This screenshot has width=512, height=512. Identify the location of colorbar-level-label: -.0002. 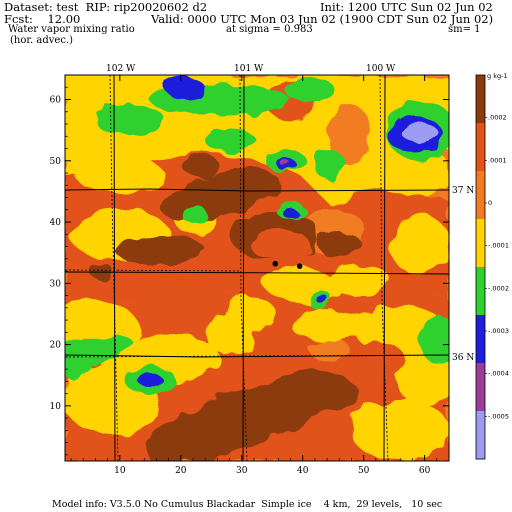
(498, 288).